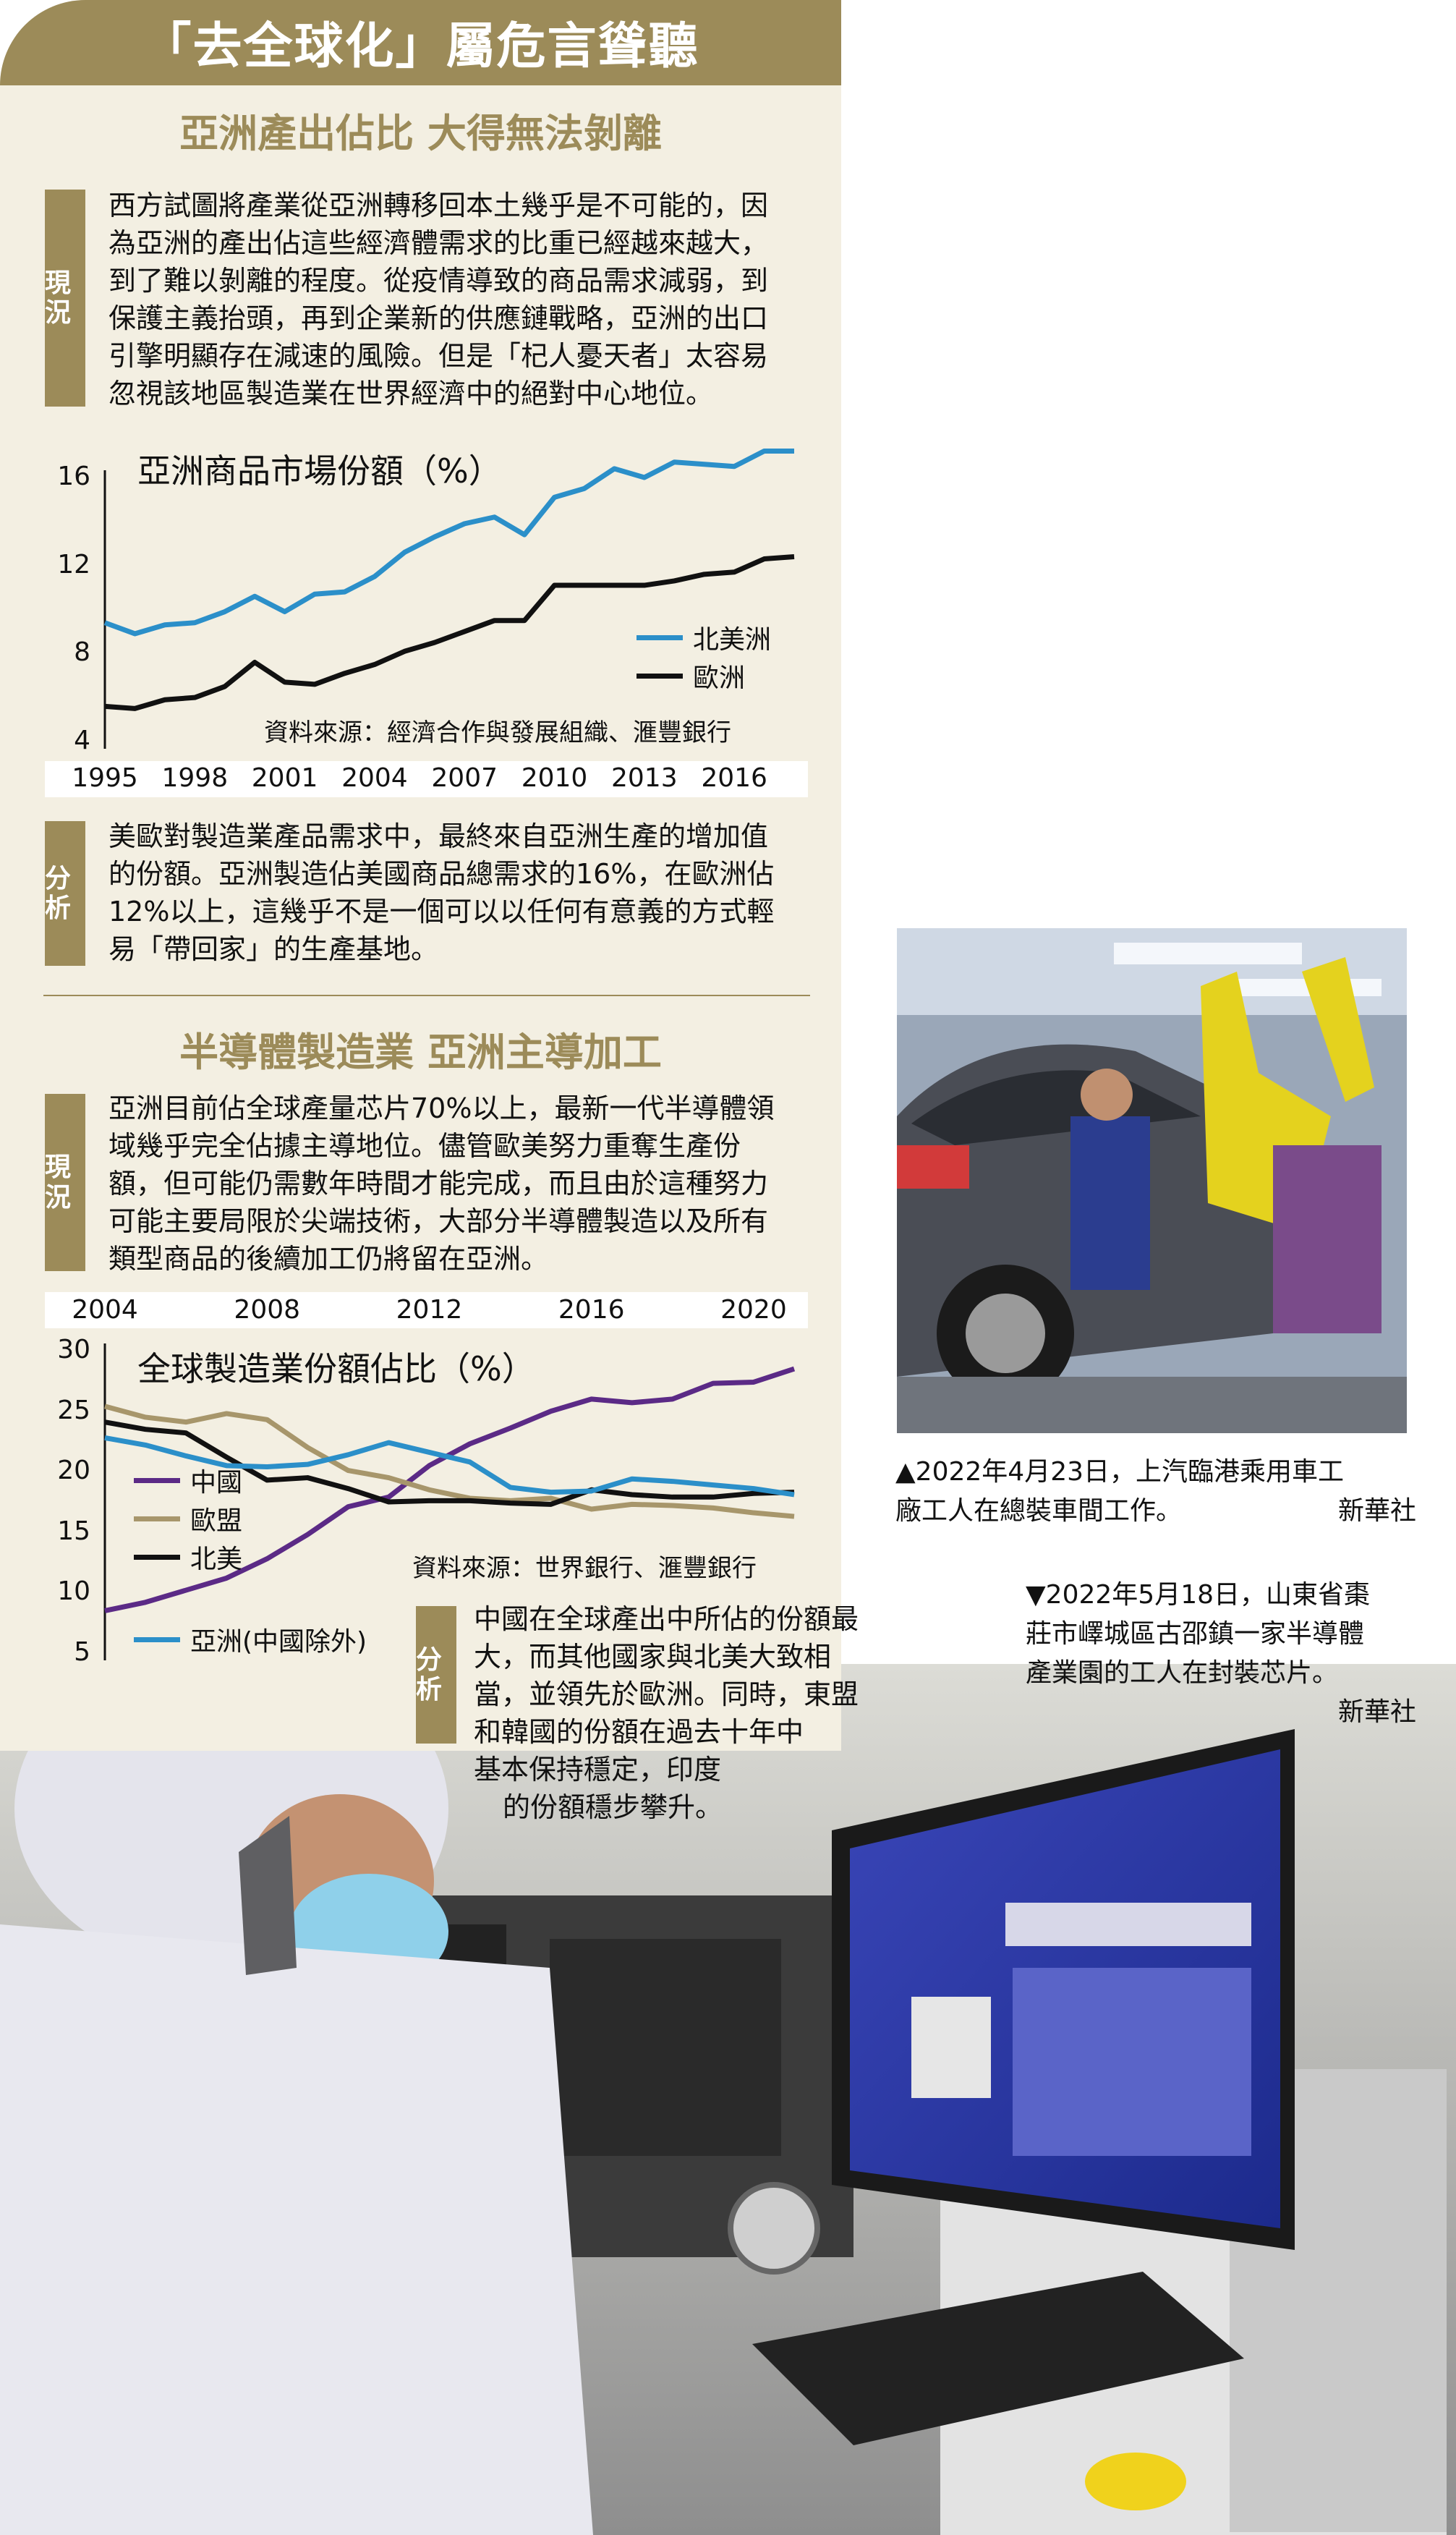  I want to click on chart1-x-axis-band, so click(426, 779).